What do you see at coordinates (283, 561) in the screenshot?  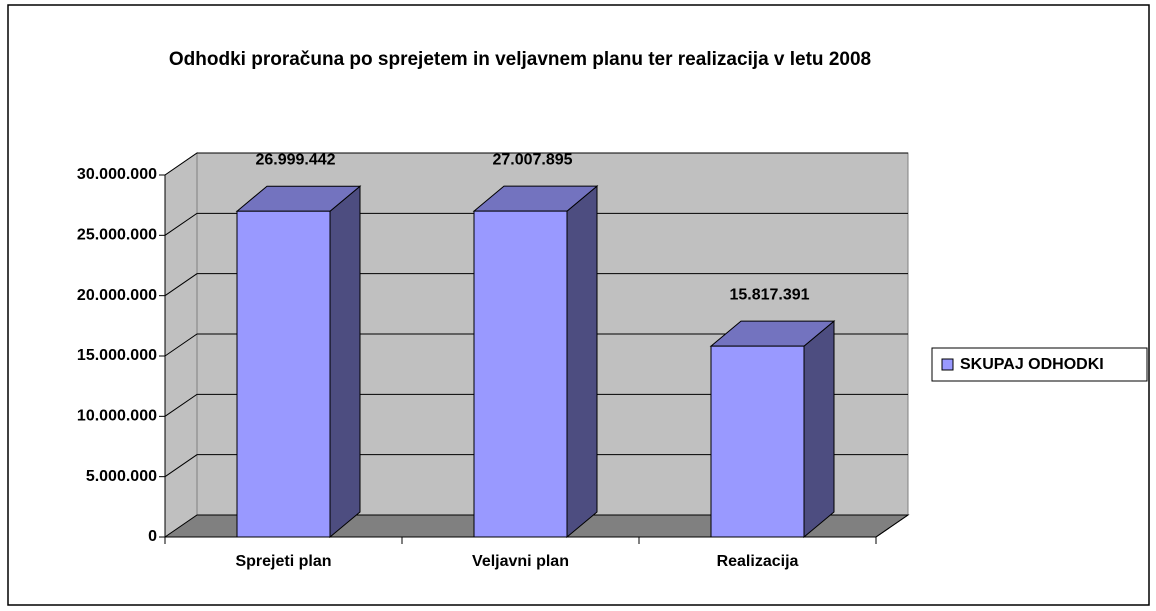 I see `x-tick-label: Sprejeti plan` at bounding box center [283, 561].